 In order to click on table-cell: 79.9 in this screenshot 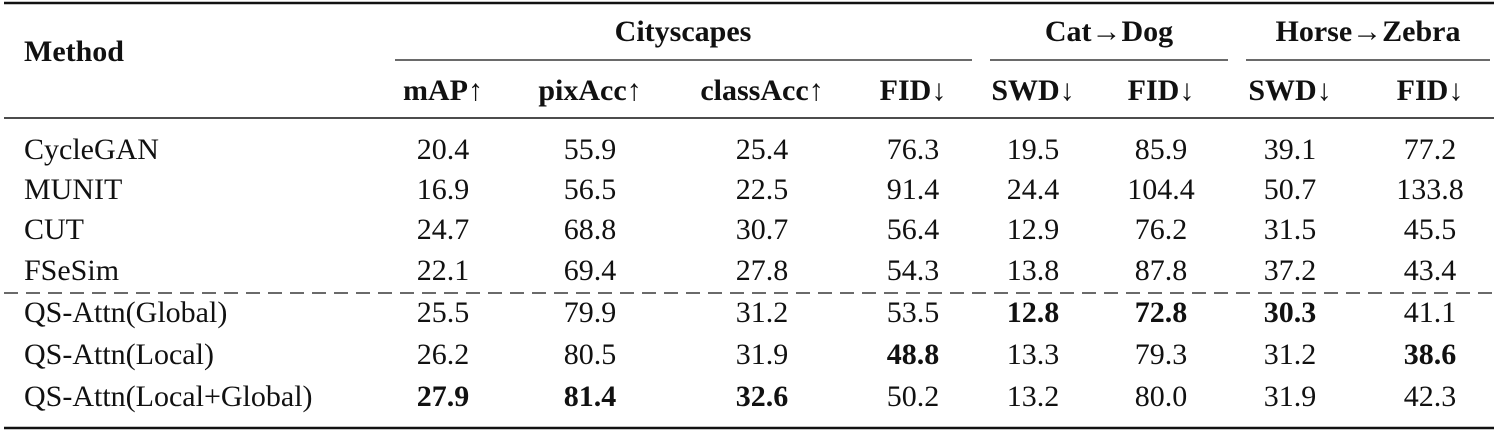, I will do `click(590, 312)`.